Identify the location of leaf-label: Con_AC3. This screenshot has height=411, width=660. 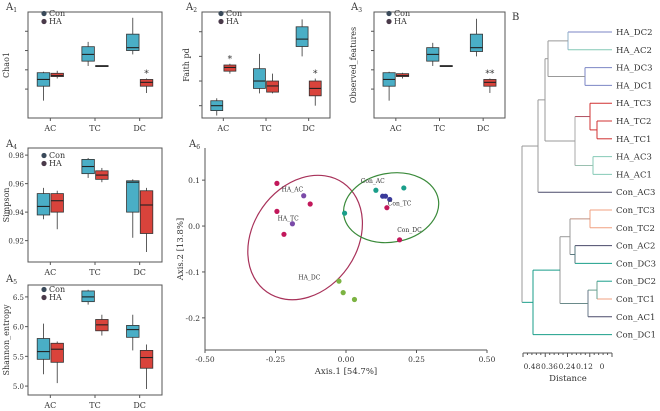
(635, 193).